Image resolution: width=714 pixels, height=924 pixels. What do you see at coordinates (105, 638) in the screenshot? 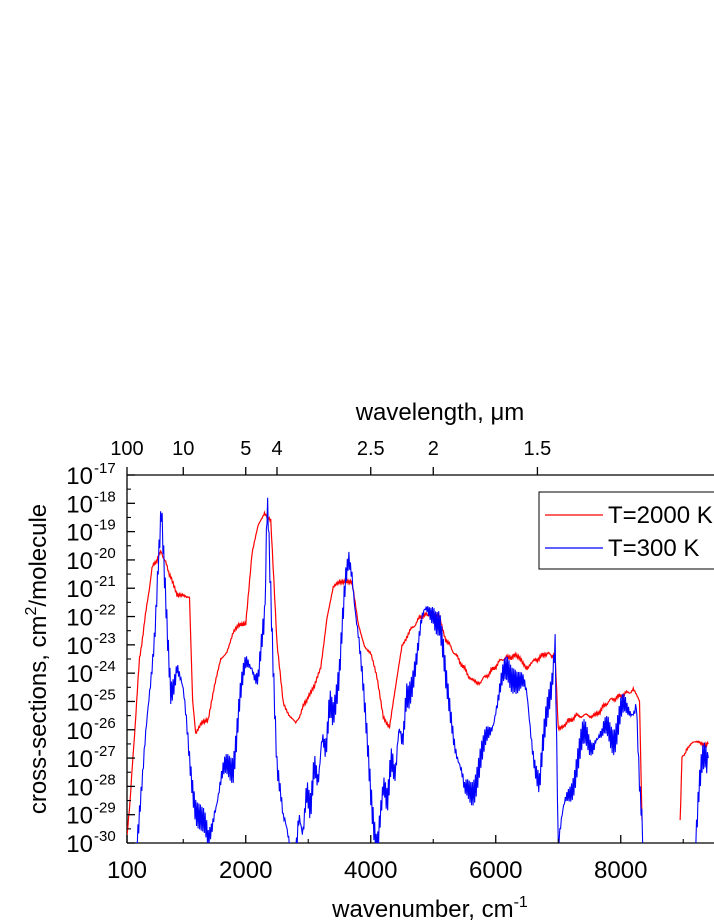
I see `y-tick-exponent: -23` at bounding box center [105, 638].